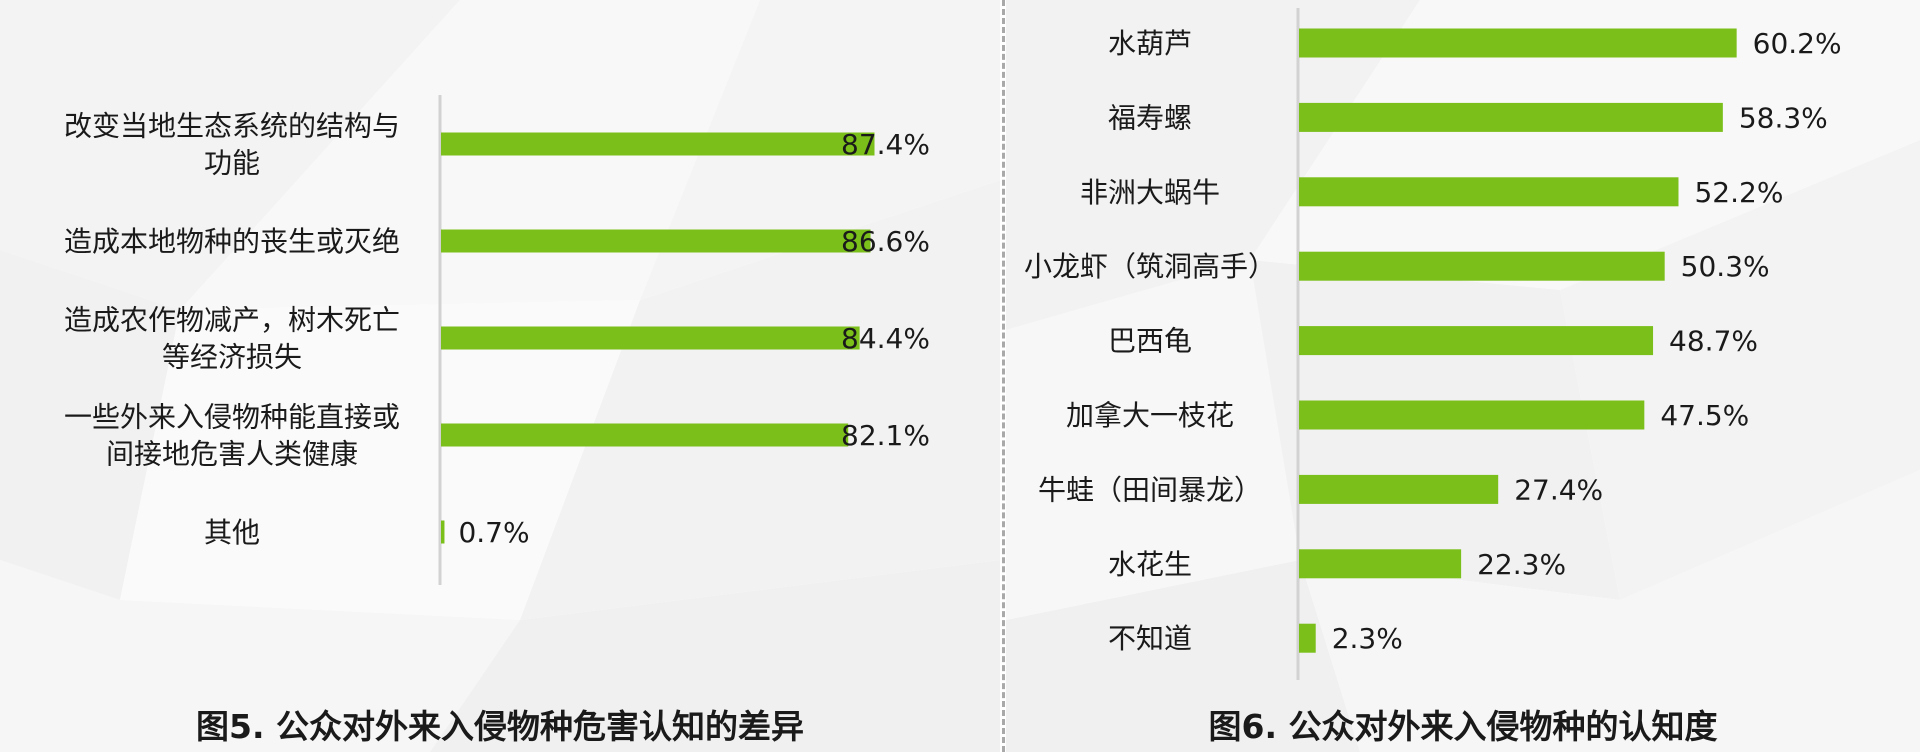  Describe the element at coordinates (1463, 726) in the screenshot. I see `chart-title-fig6: 图6. 公众对外来入侵物种的认知度` at that location.